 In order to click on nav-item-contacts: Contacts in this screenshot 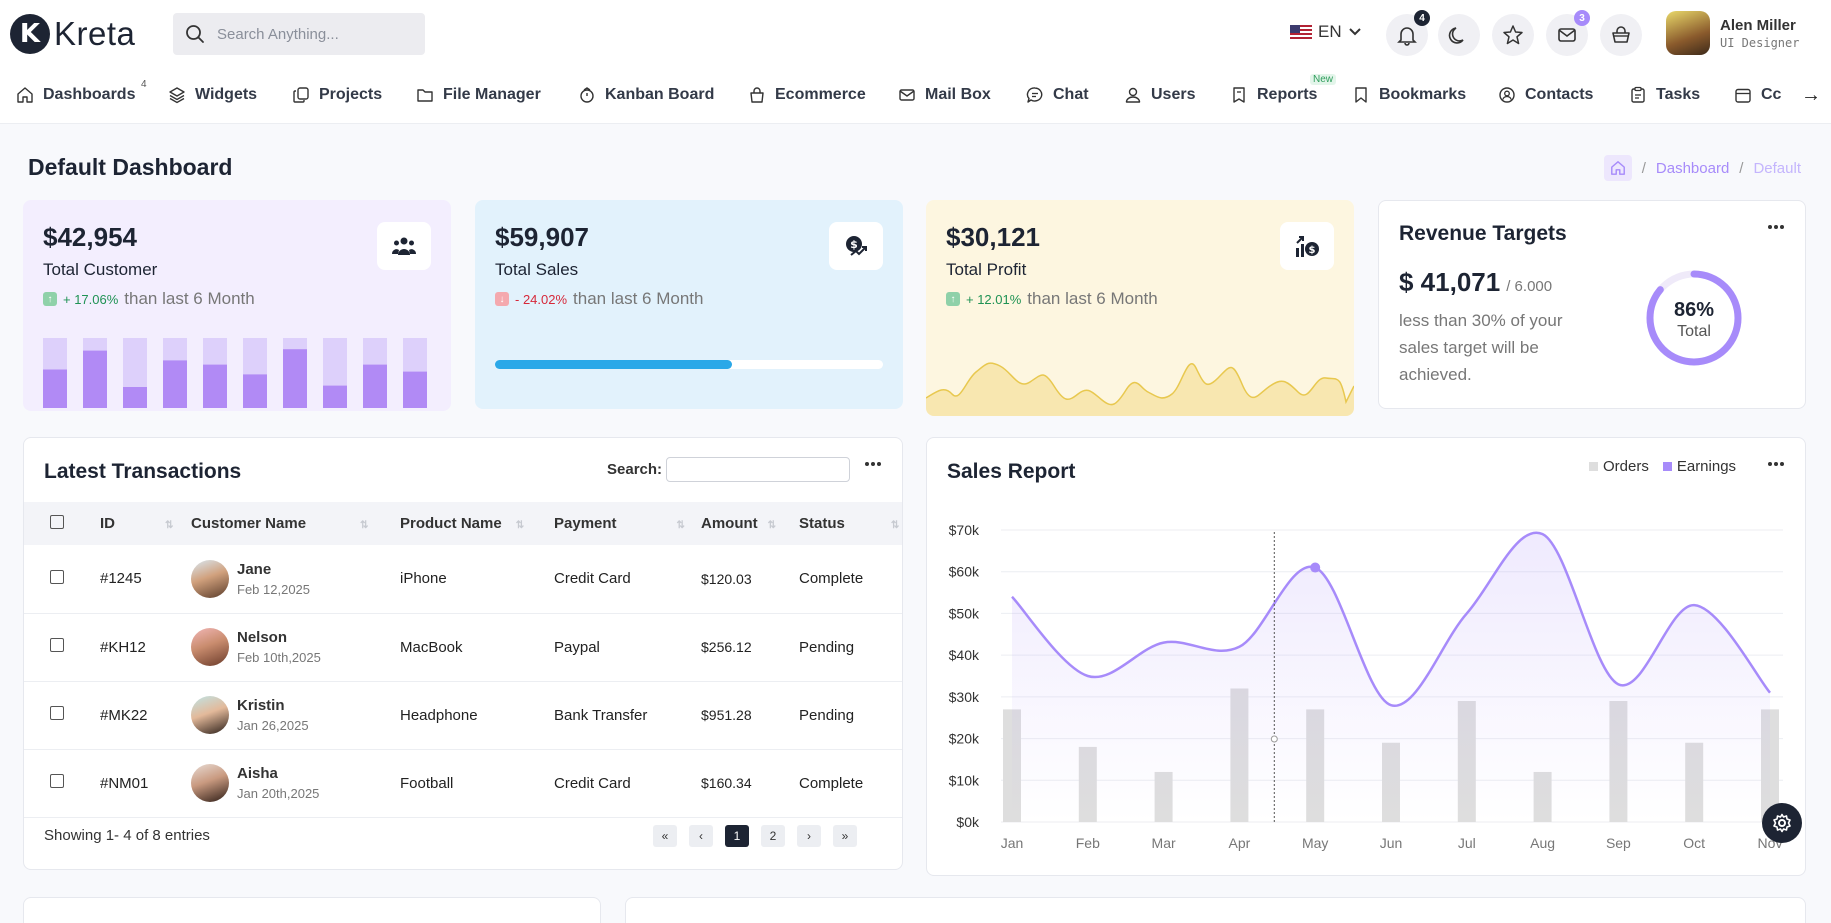, I will do `click(1545, 95)`.